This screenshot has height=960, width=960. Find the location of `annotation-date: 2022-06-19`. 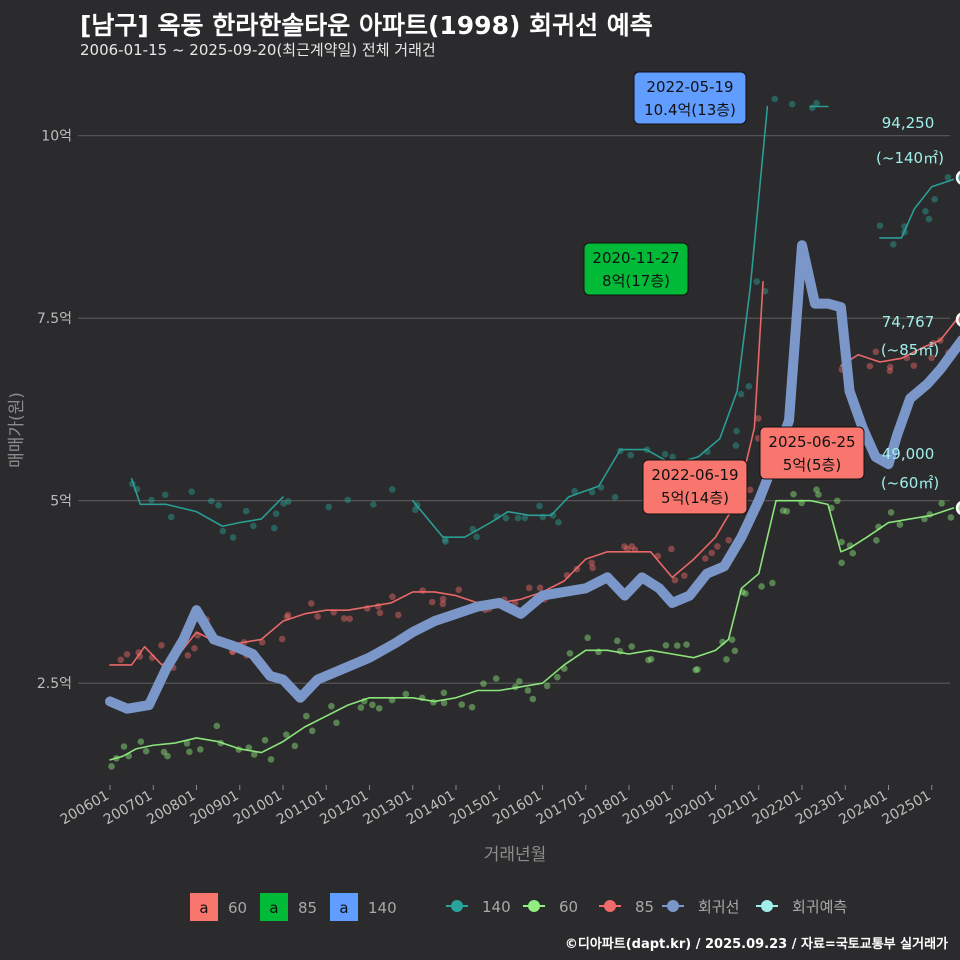

annotation-date: 2022-06-19 is located at coordinates (694, 475).